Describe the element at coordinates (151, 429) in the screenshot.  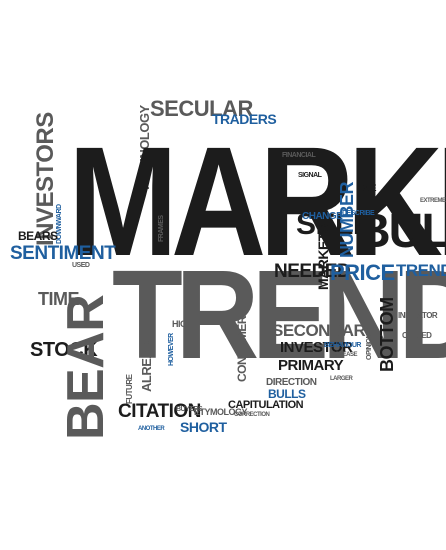
I see `word-another: ANOTHER` at that location.